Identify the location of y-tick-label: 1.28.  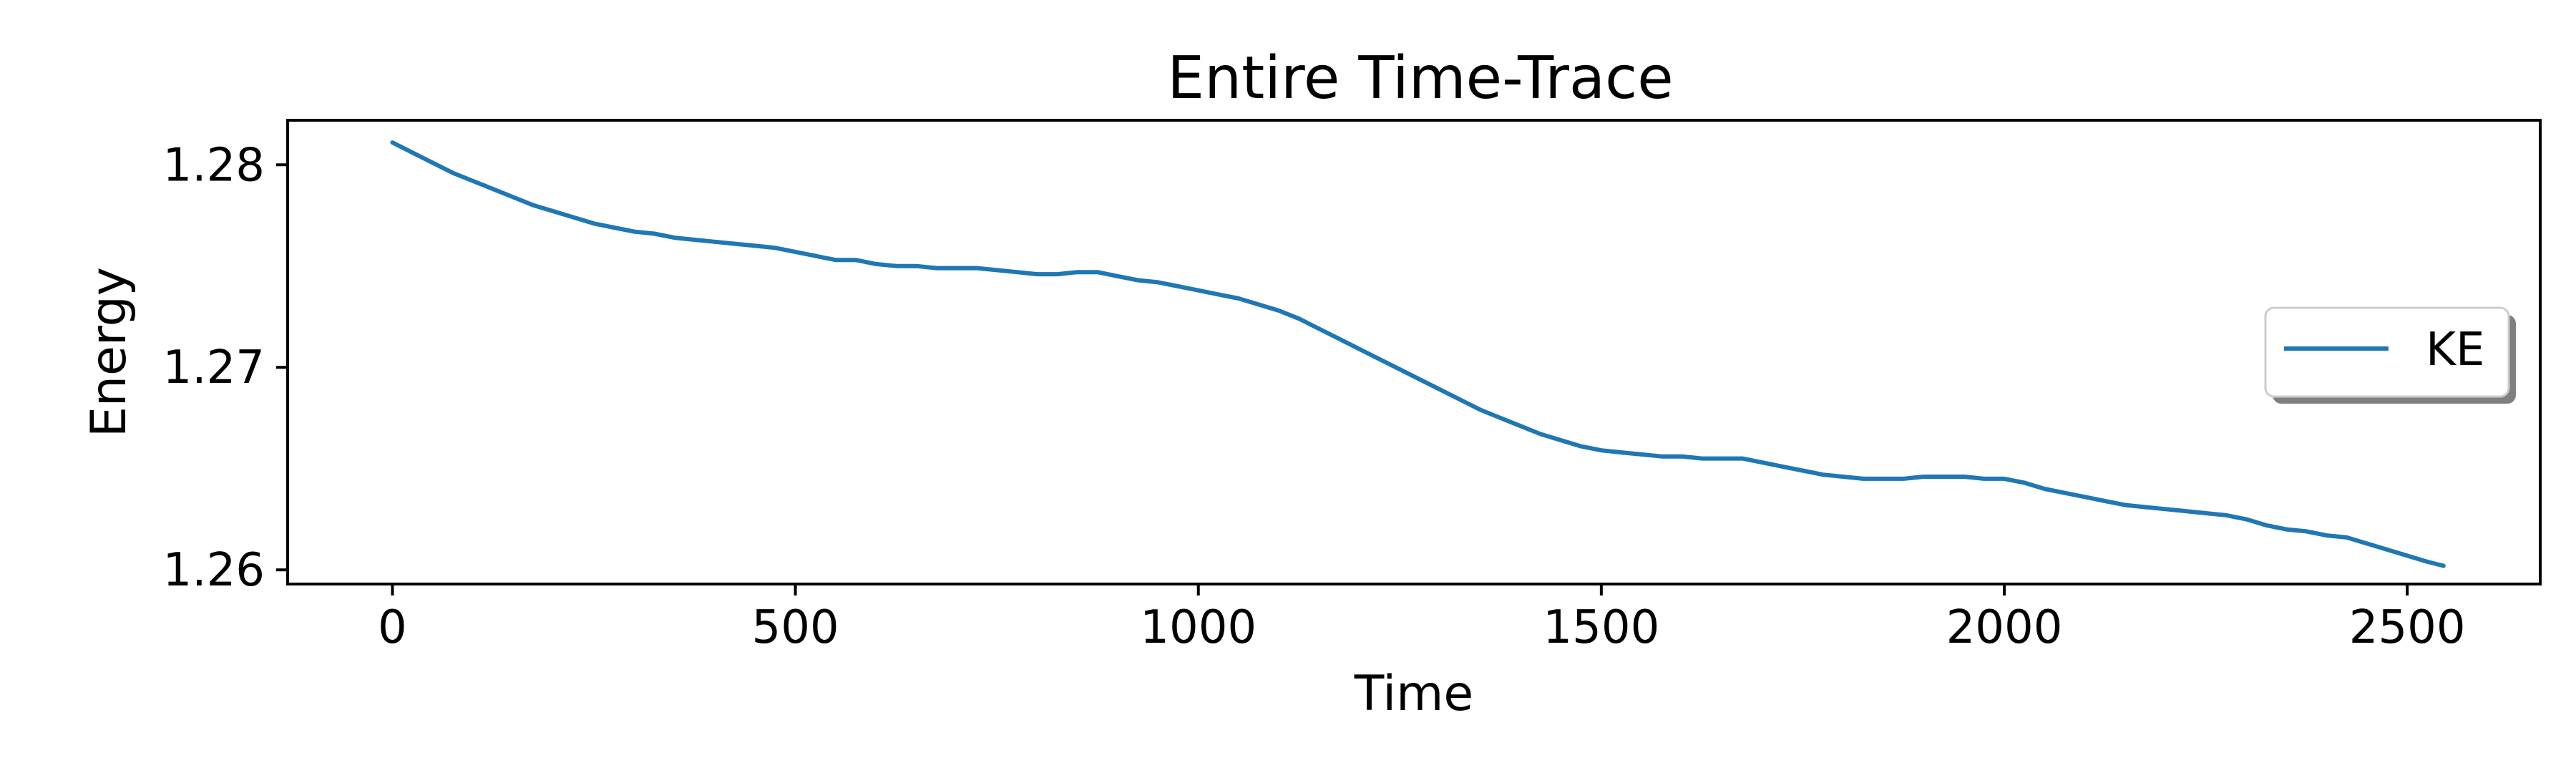
(214, 165).